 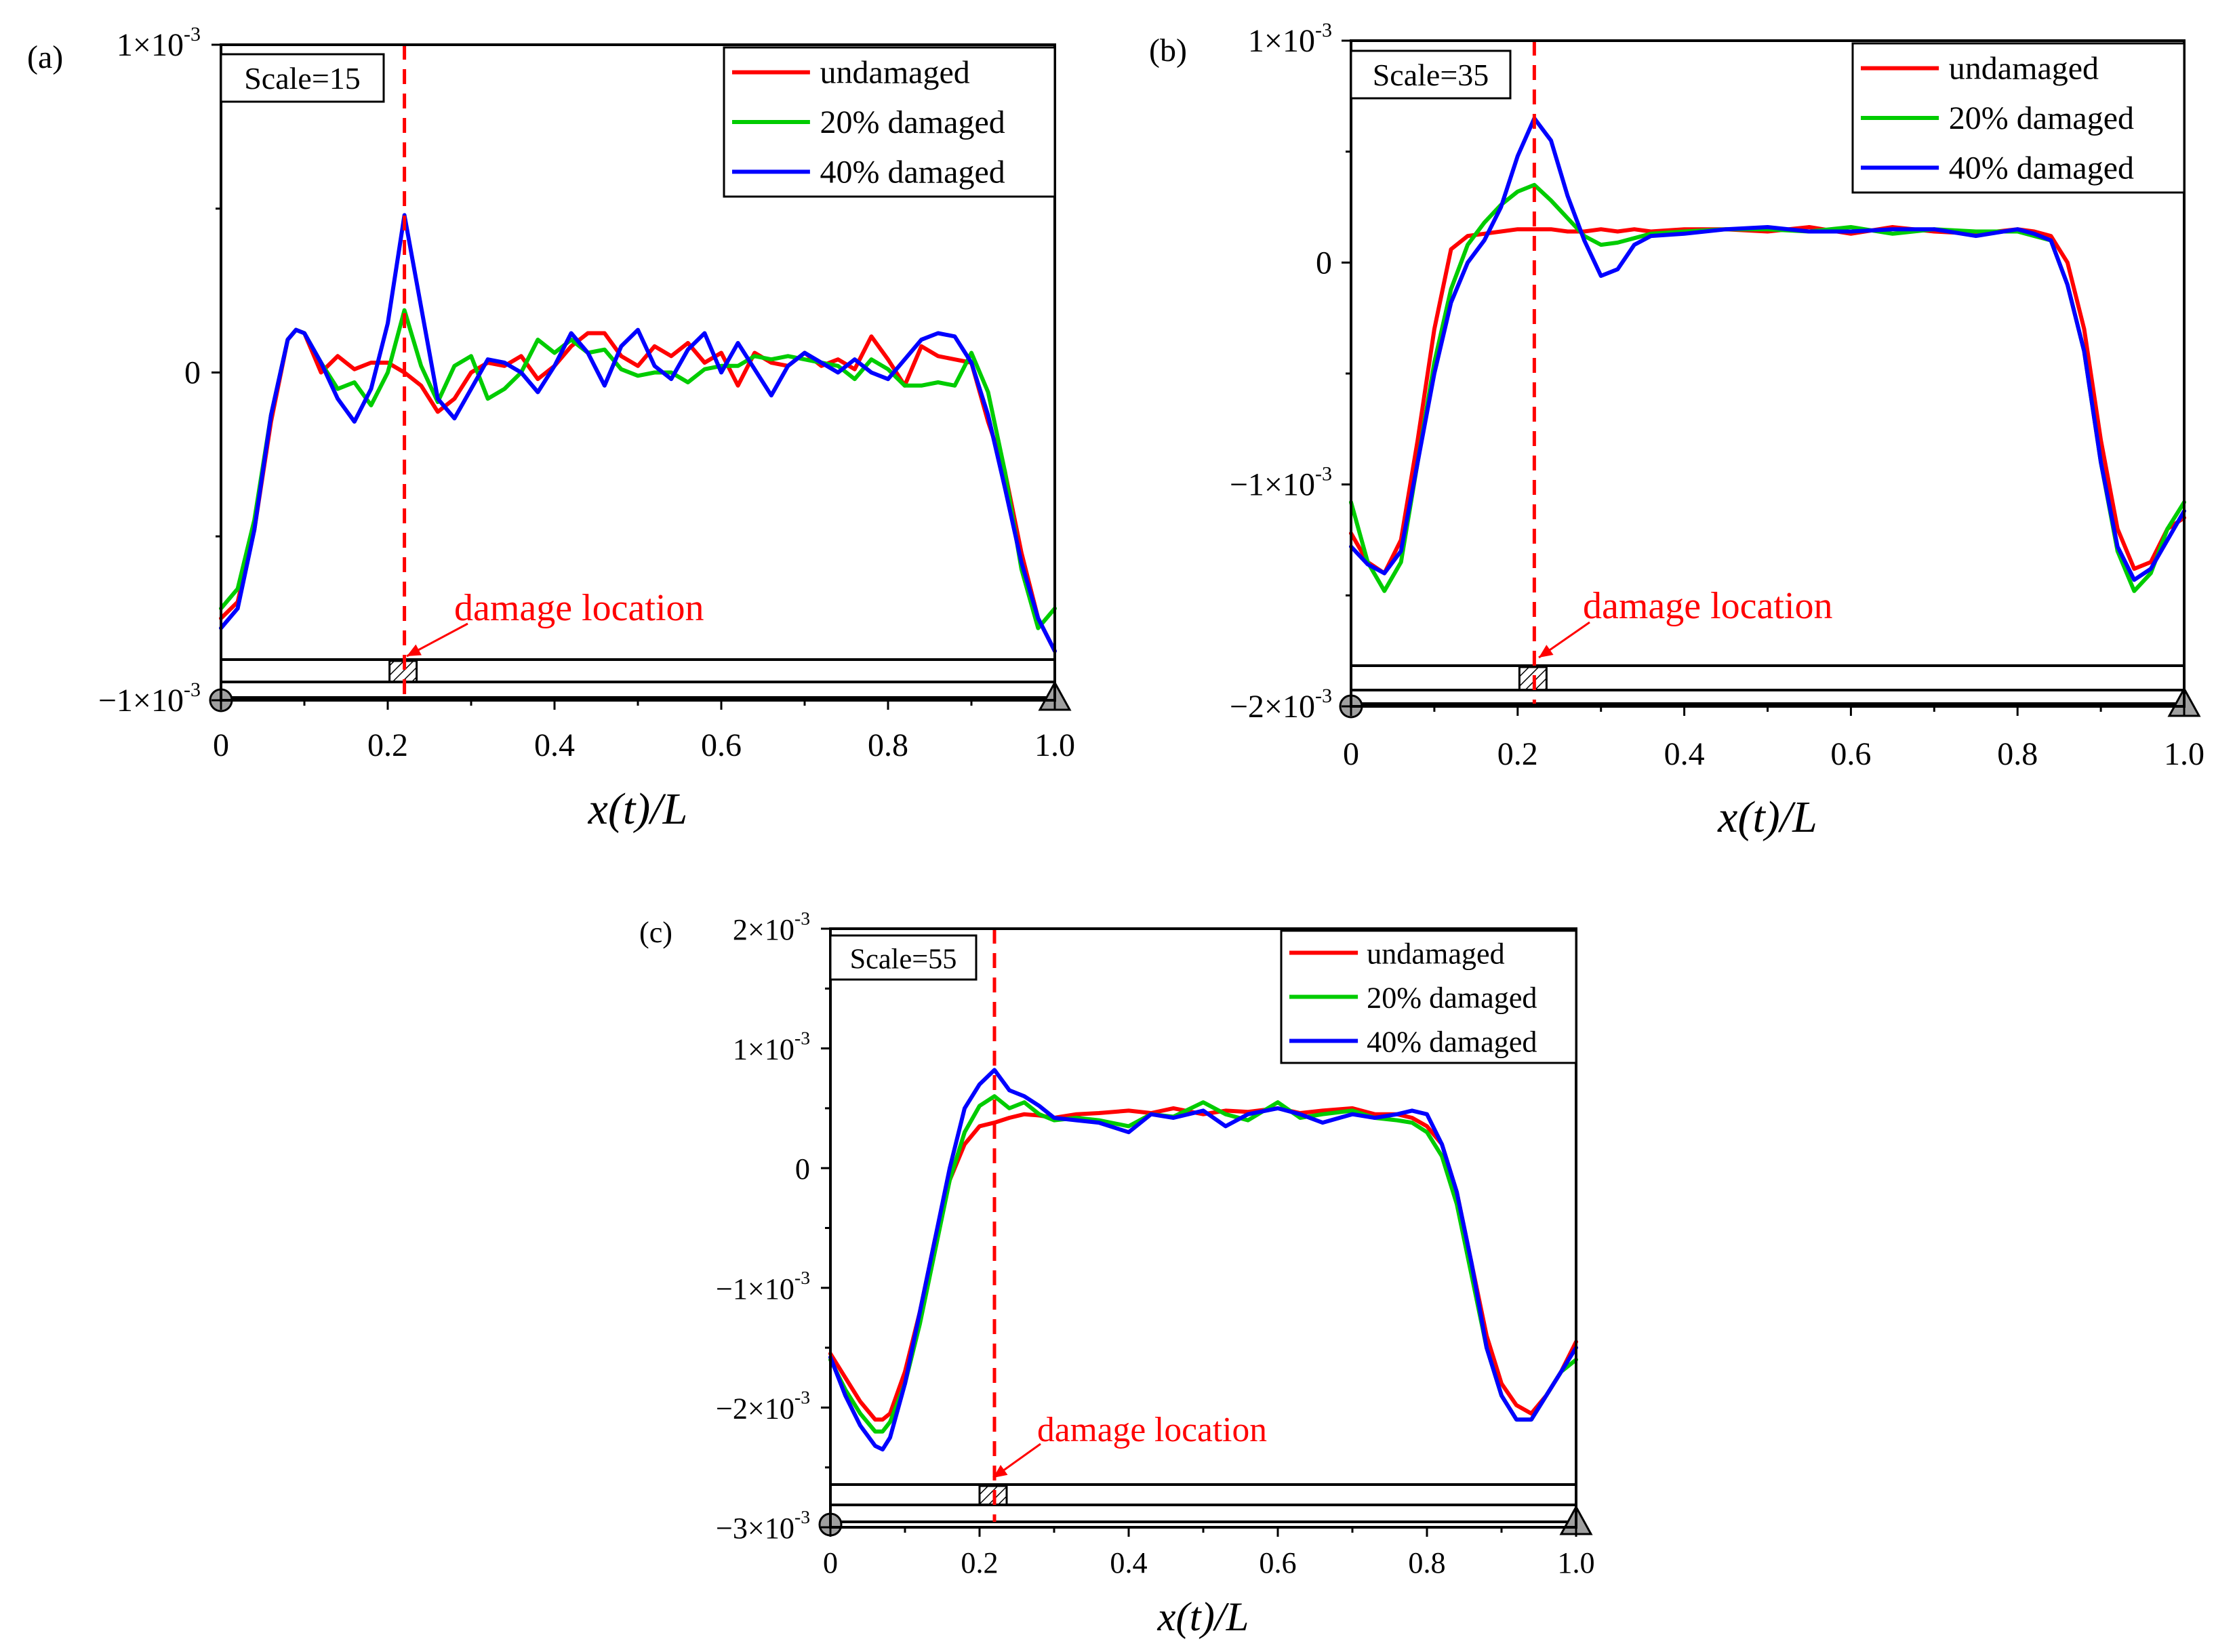 What do you see at coordinates (1168, 50) in the screenshot?
I see `panel-label: (b)` at bounding box center [1168, 50].